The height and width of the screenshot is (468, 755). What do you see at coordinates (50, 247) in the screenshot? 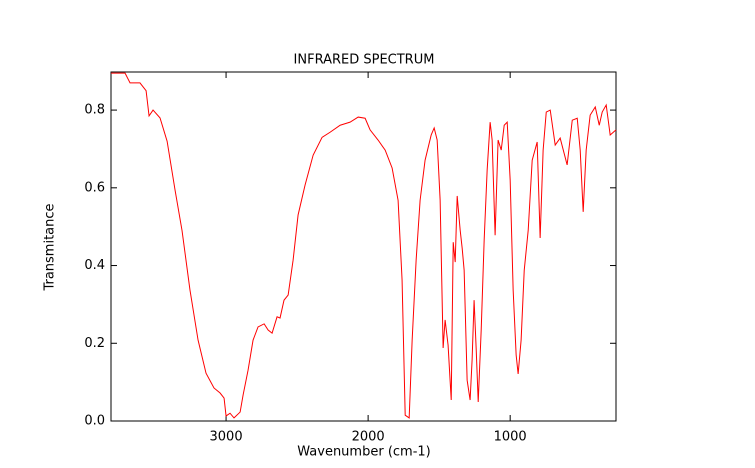
I see `y-axis-label: Transmitance` at bounding box center [50, 247].